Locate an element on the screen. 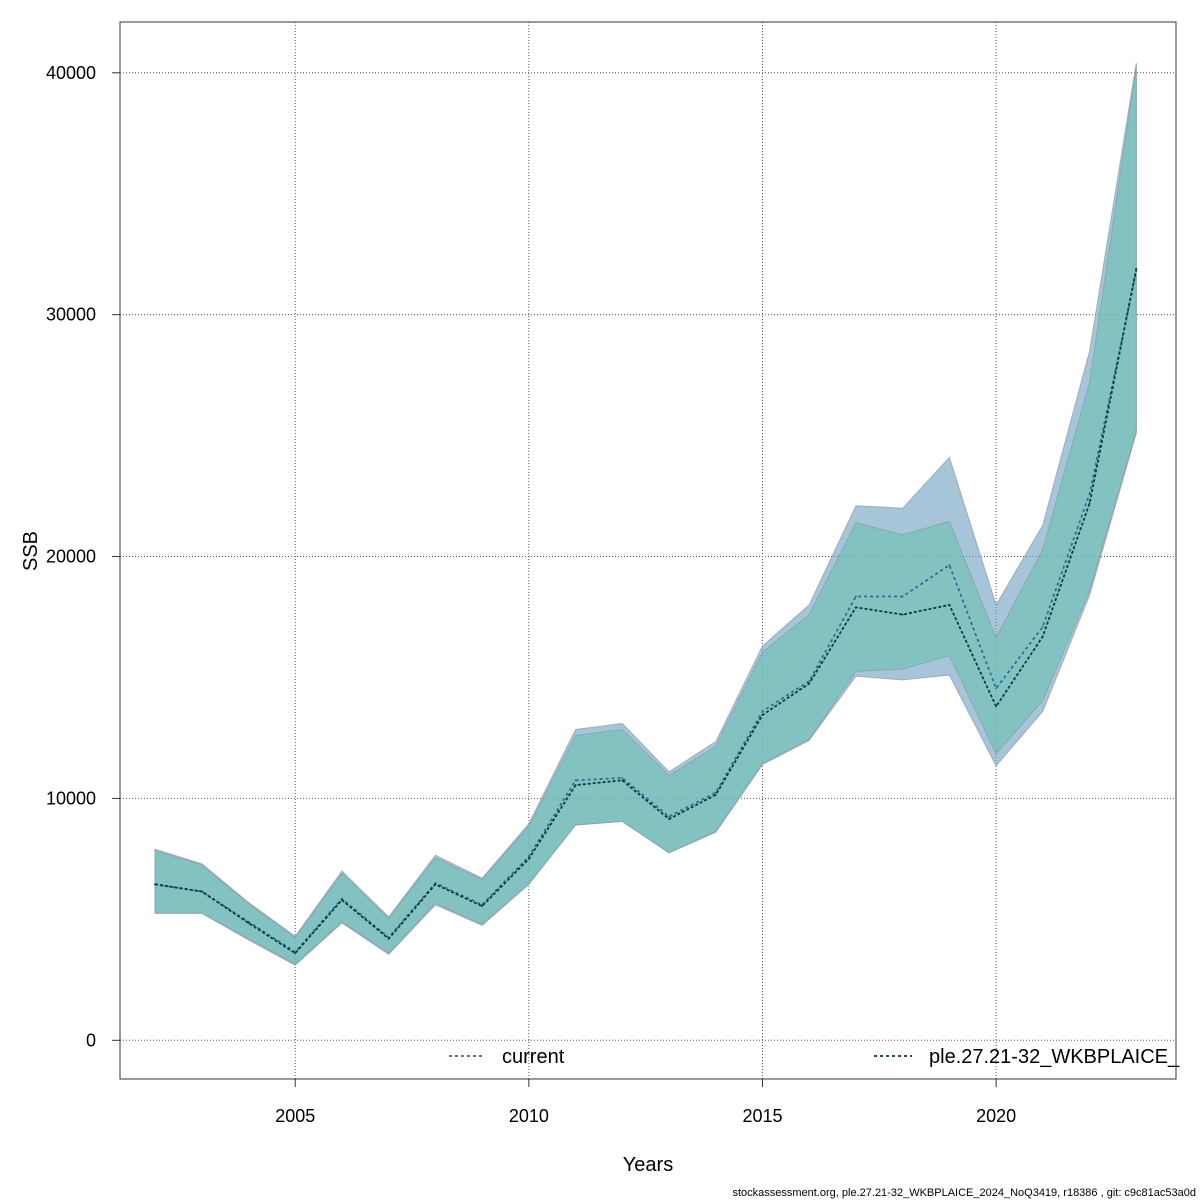 The height and width of the screenshot is (1200, 1200). x-tick-label: 2005 is located at coordinates (295, 1116).